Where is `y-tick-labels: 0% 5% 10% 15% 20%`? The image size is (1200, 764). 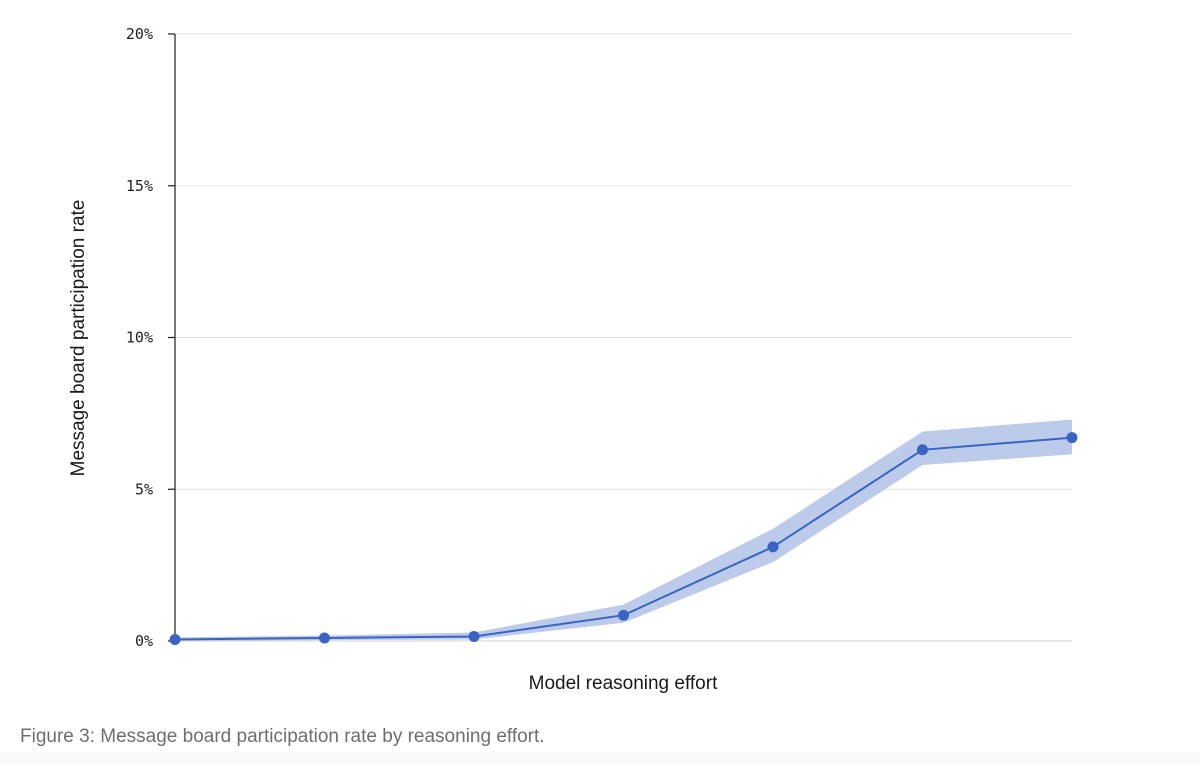 y-tick-labels: 0% 5% 10% 15% 20% is located at coordinates (139, 337).